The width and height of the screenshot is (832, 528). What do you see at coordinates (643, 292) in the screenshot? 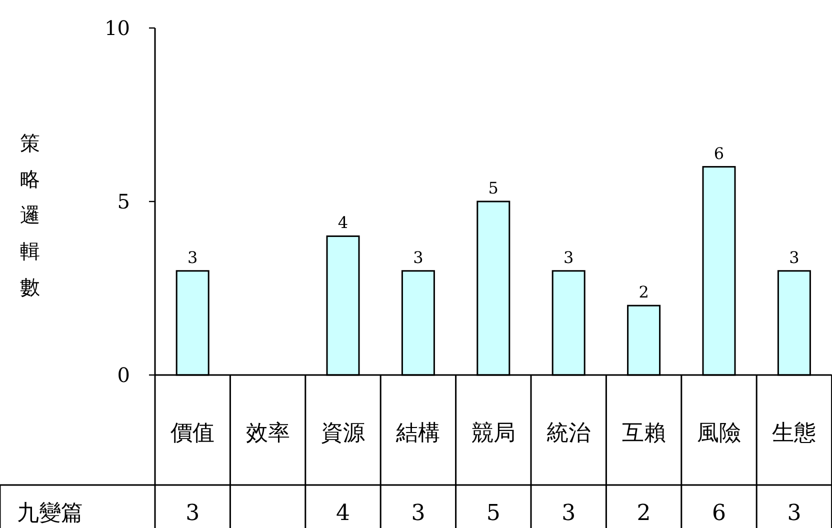
I see `annotation: 2` at bounding box center [643, 292].